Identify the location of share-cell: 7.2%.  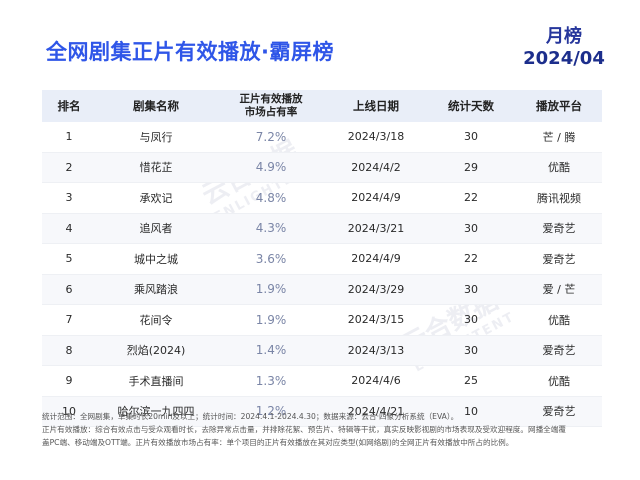
(271, 136).